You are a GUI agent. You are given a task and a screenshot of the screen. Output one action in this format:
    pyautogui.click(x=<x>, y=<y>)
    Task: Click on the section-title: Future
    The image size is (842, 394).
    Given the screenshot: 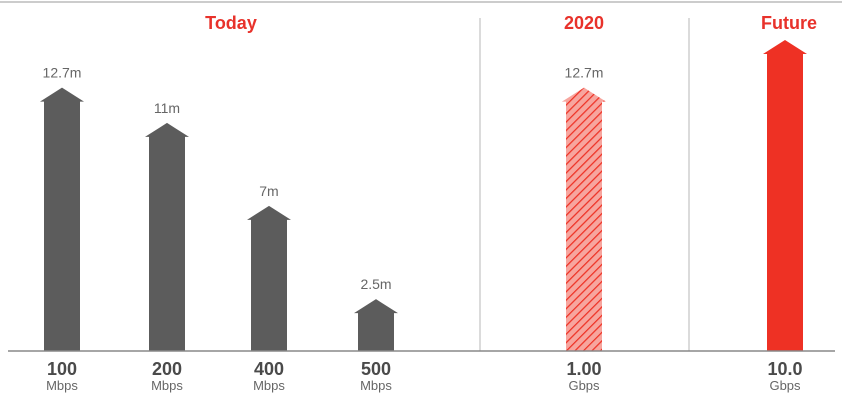 What is the action you would take?
    pyautogui.click(x=789, y=23)
    